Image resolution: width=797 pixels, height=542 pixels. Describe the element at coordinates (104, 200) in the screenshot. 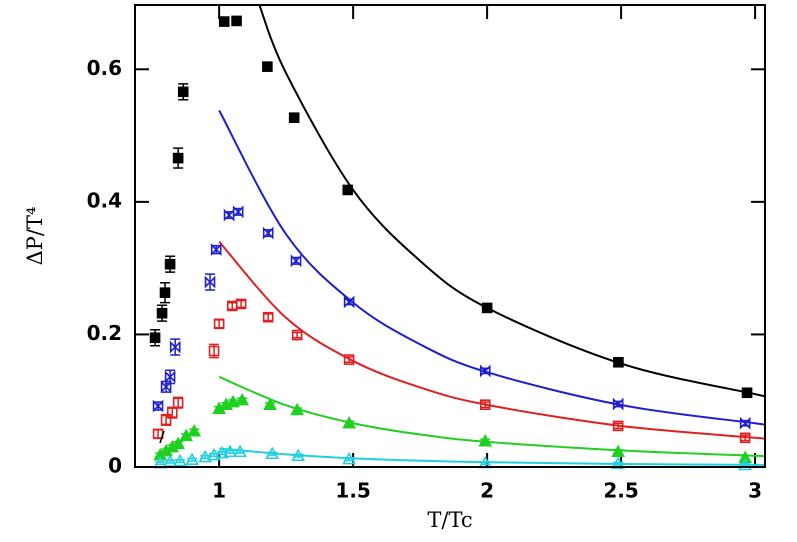

I see `y-tick-label: 0.4` at that location.